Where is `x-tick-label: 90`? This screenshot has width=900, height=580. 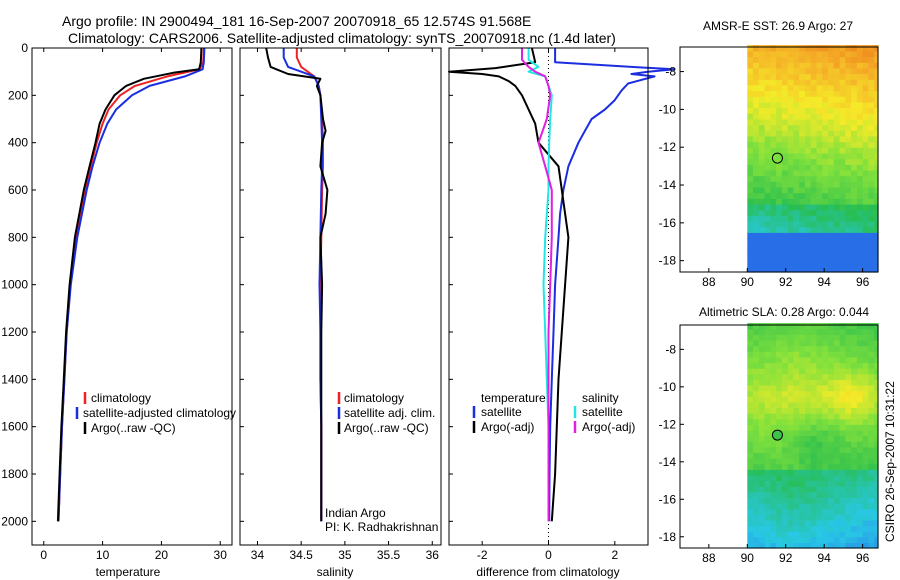
x-tick-label: 90 is located at coordinates (748, 282).